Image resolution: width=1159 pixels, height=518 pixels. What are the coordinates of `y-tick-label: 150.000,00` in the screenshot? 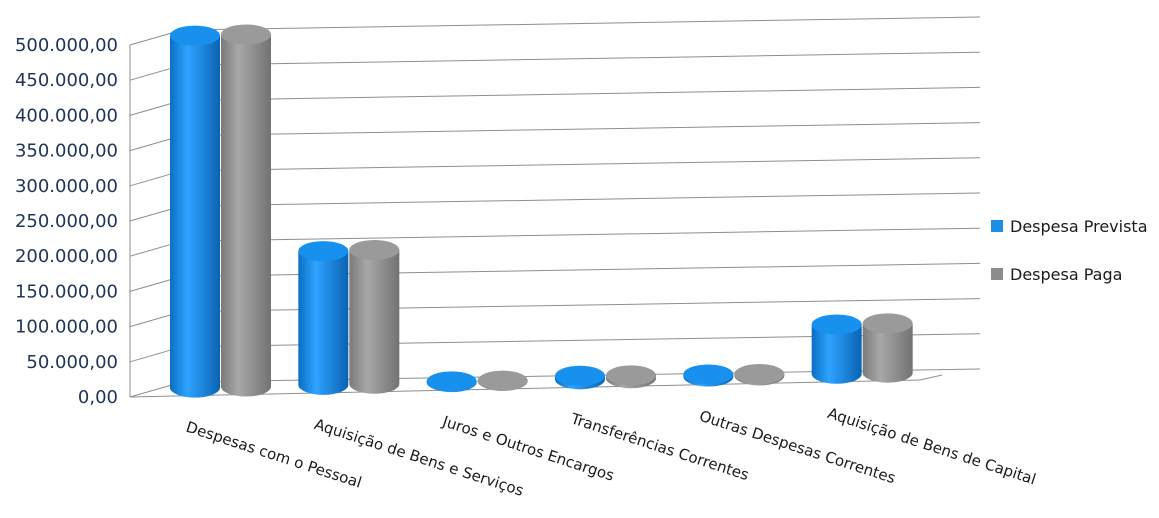 It's located at (66, 291).